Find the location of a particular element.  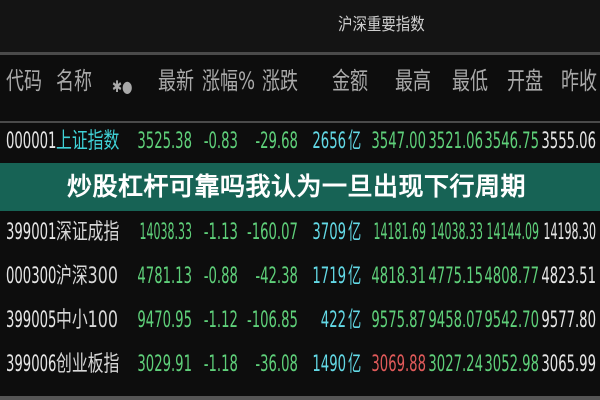

cell-open: 9542.70 is located at coordinates (511, 320).